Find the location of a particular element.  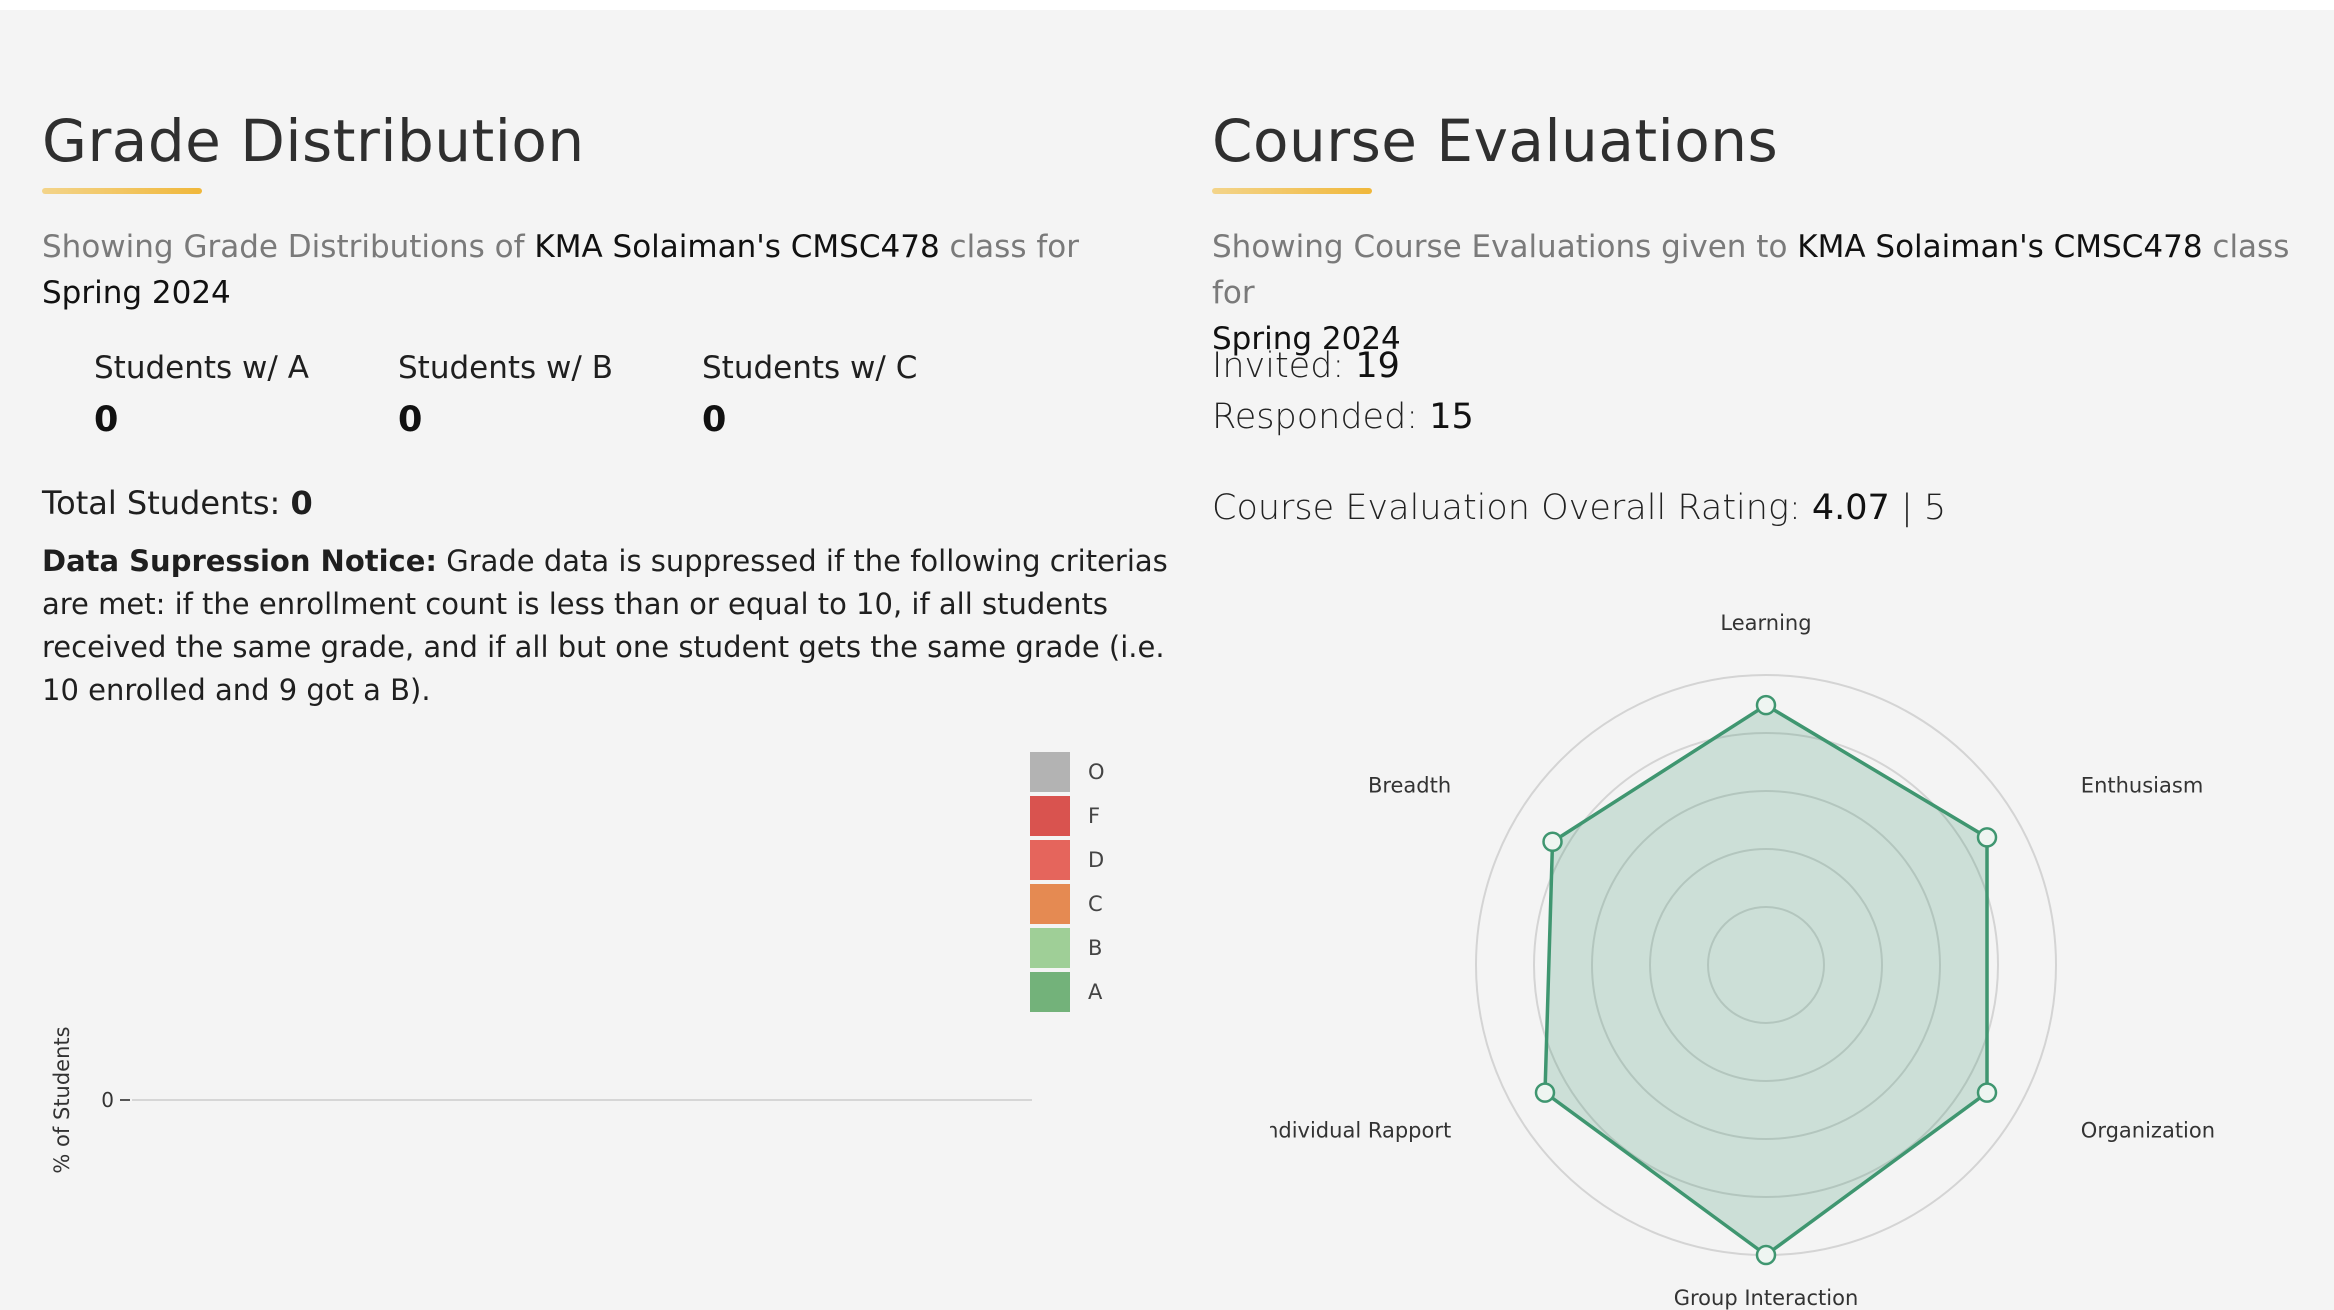

radar-point-organization is located at coordinates (1987, 1092).